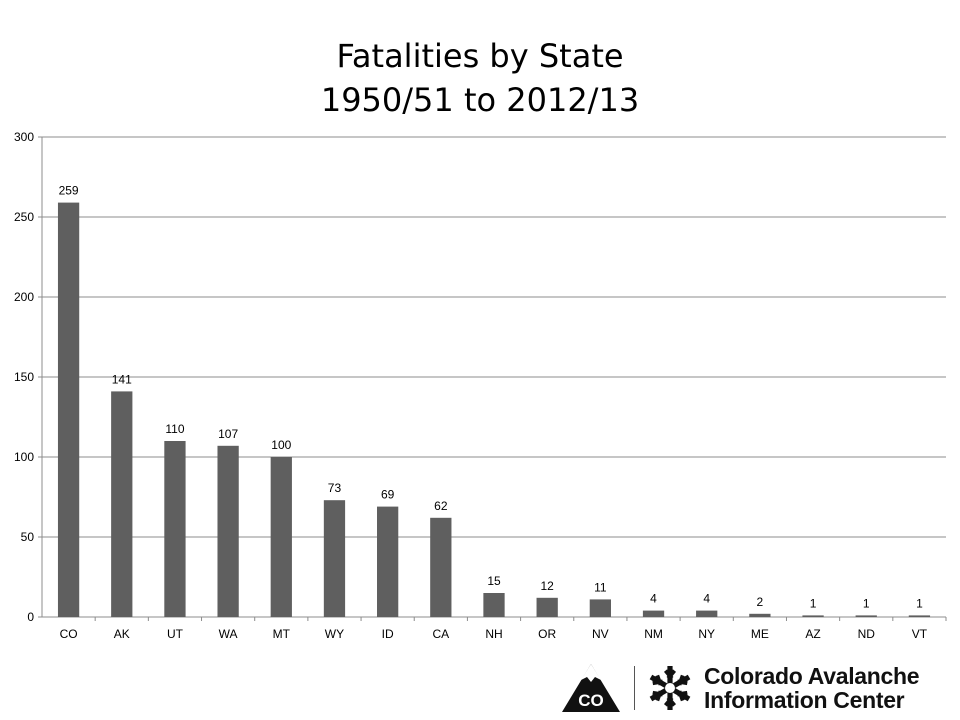 The width and height of the screenshot is (960, 720). Describe the element at coordinates (634, 688) in the screenshot. I see `logo-divider` at that location.